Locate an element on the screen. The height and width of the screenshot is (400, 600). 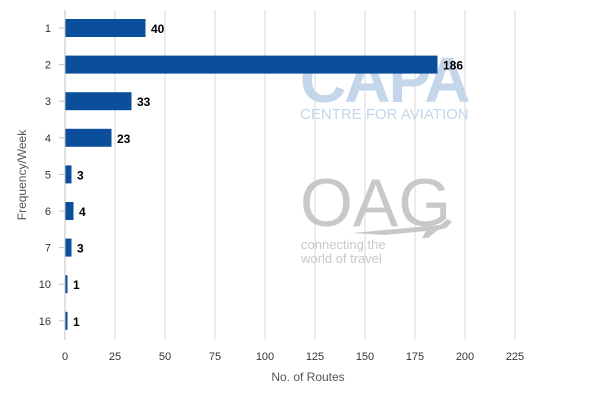
data-label-4: 23 is located at coordinates (124, 139).